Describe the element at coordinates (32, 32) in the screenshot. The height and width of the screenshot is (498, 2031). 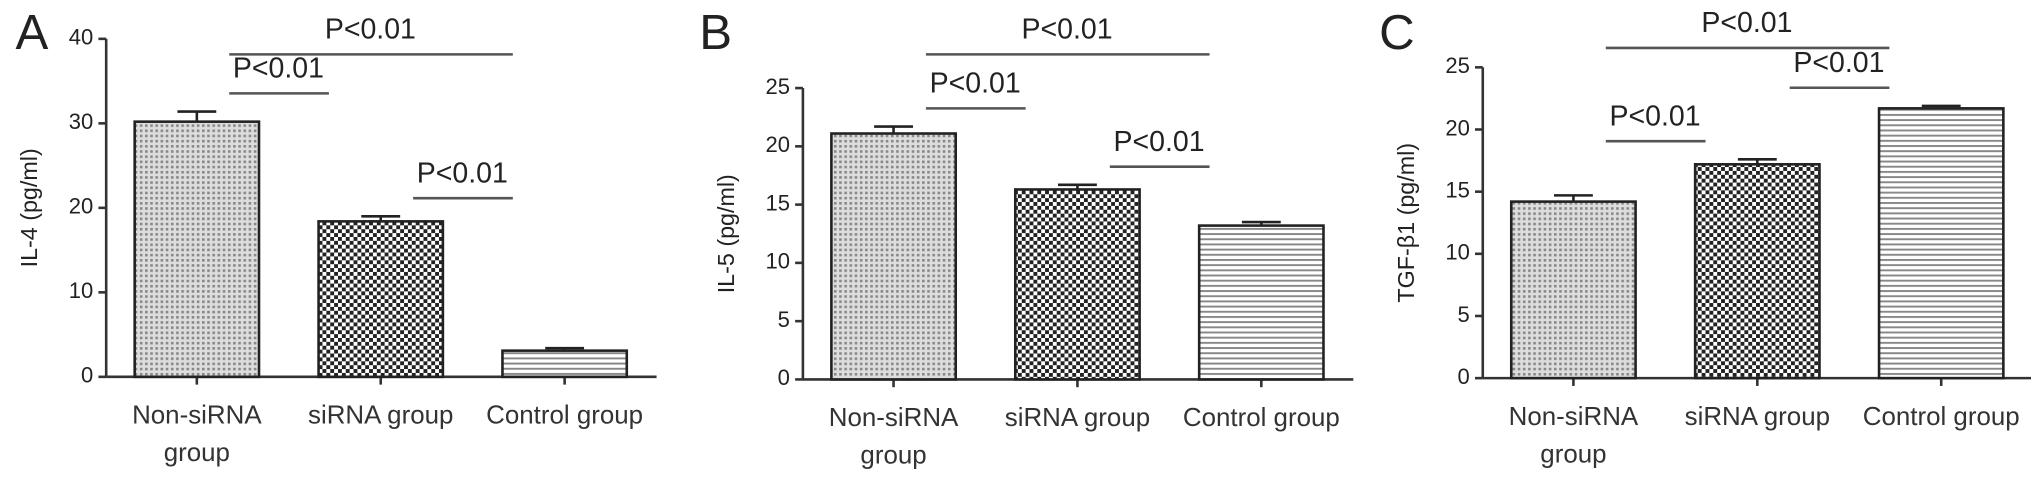
I see `panel-label: A` at that location.